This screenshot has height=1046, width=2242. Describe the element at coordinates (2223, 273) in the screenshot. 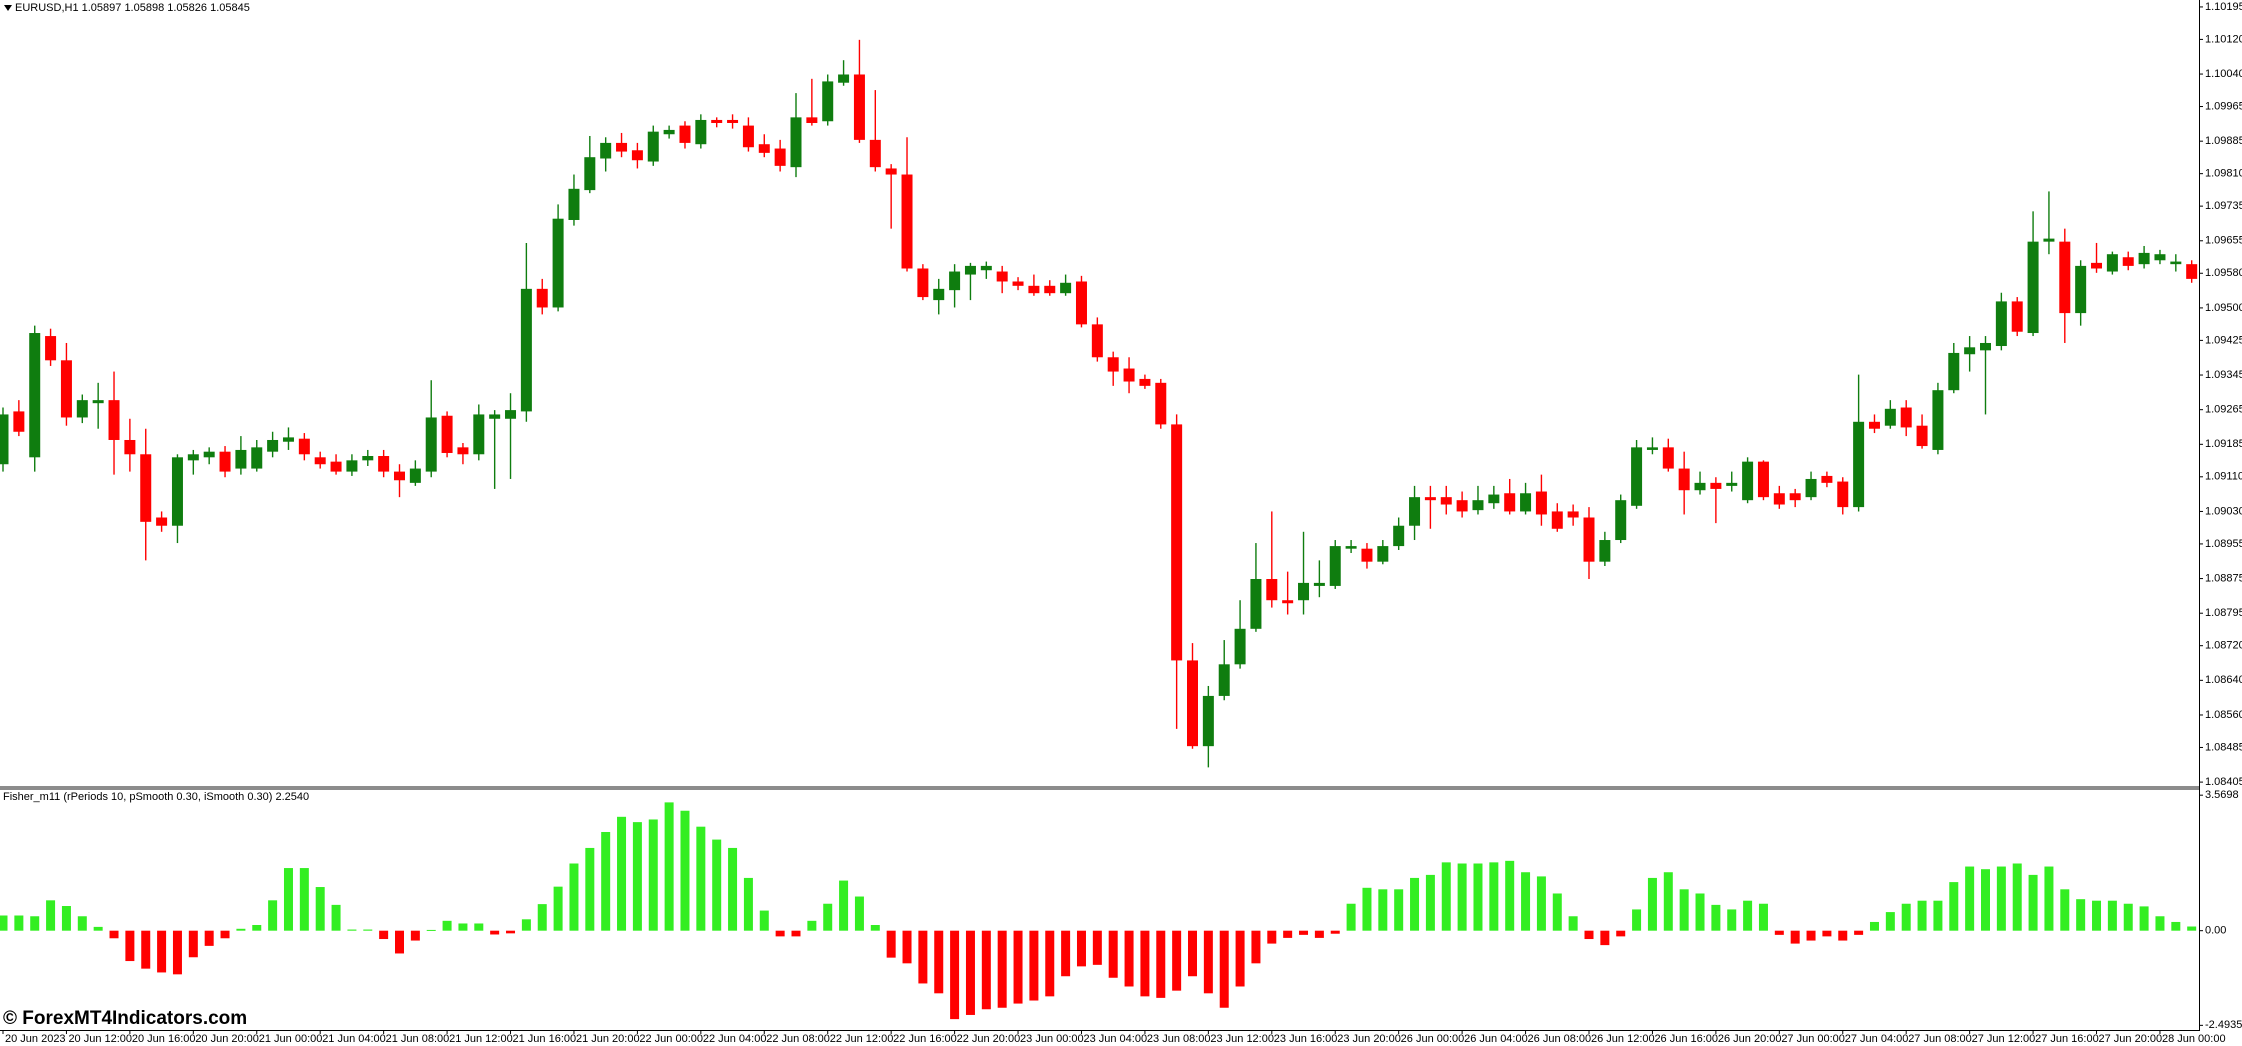

I see `y-tick-label: 1.09580` at that location.